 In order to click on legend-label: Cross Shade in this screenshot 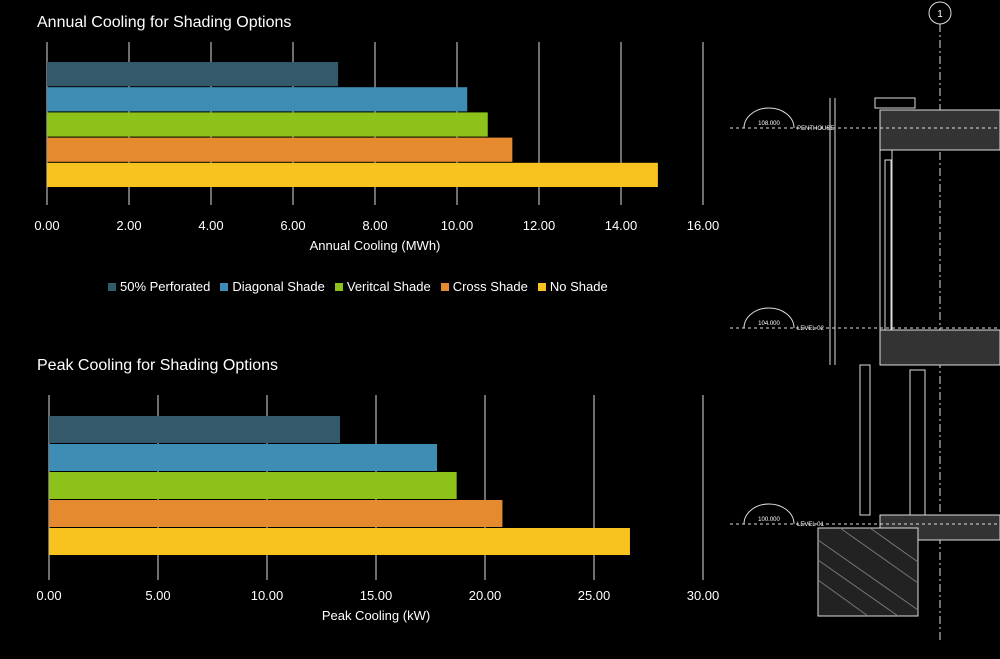, I will do `click(490, 286)`.